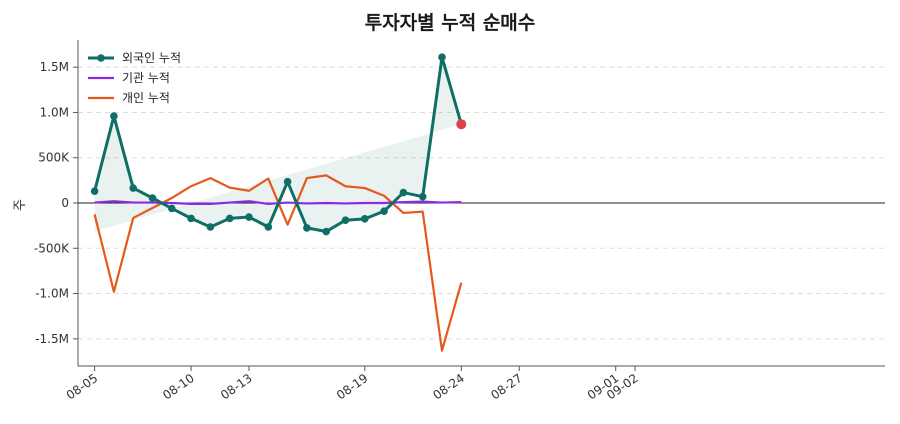 This screenshot has width=900, height=424. I want to click on y-tick-label: -1.0M, so click(52, 294).